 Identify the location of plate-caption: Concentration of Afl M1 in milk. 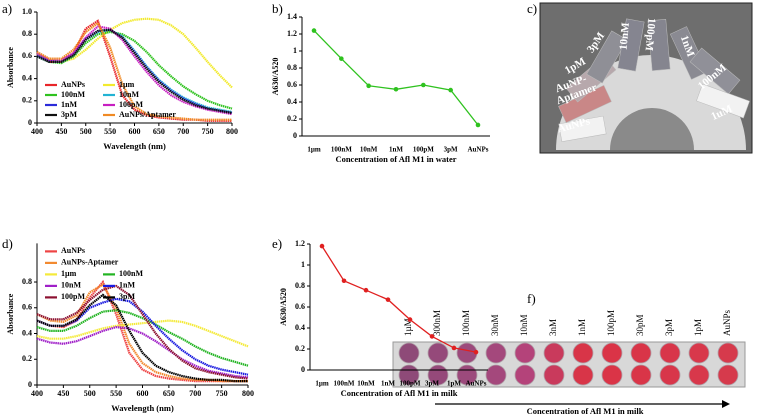
(585, 411).